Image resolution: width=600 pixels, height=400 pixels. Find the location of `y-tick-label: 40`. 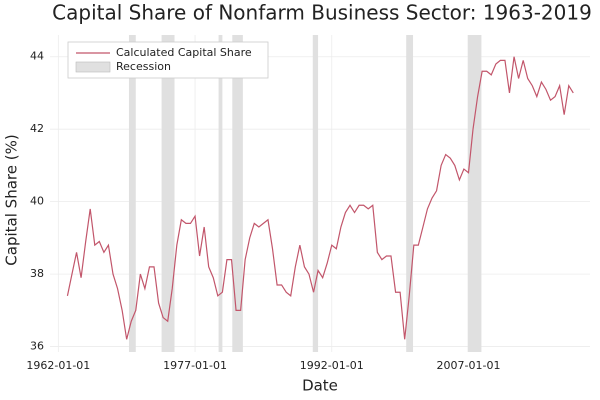

y-tick-label: 40 is located at coordinates (37, 201).